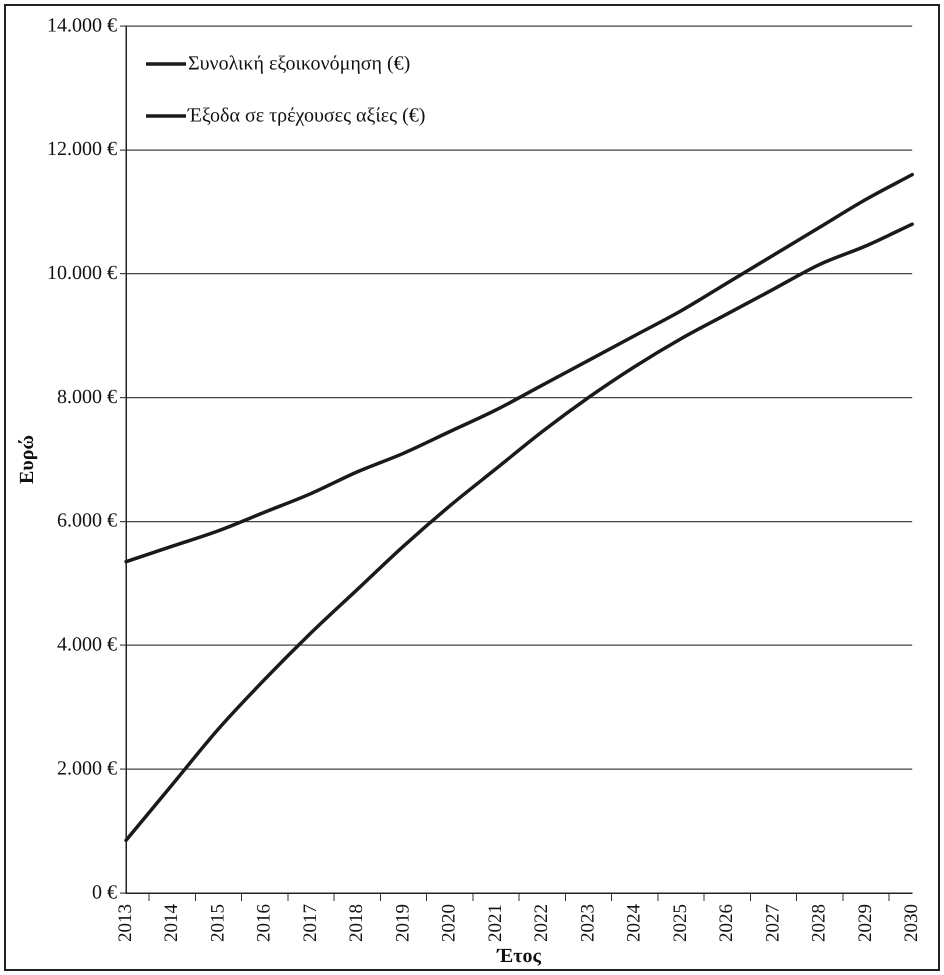 The image size is (944, 975). I want to click on x-tick-label: 2029, so click(865, 923).